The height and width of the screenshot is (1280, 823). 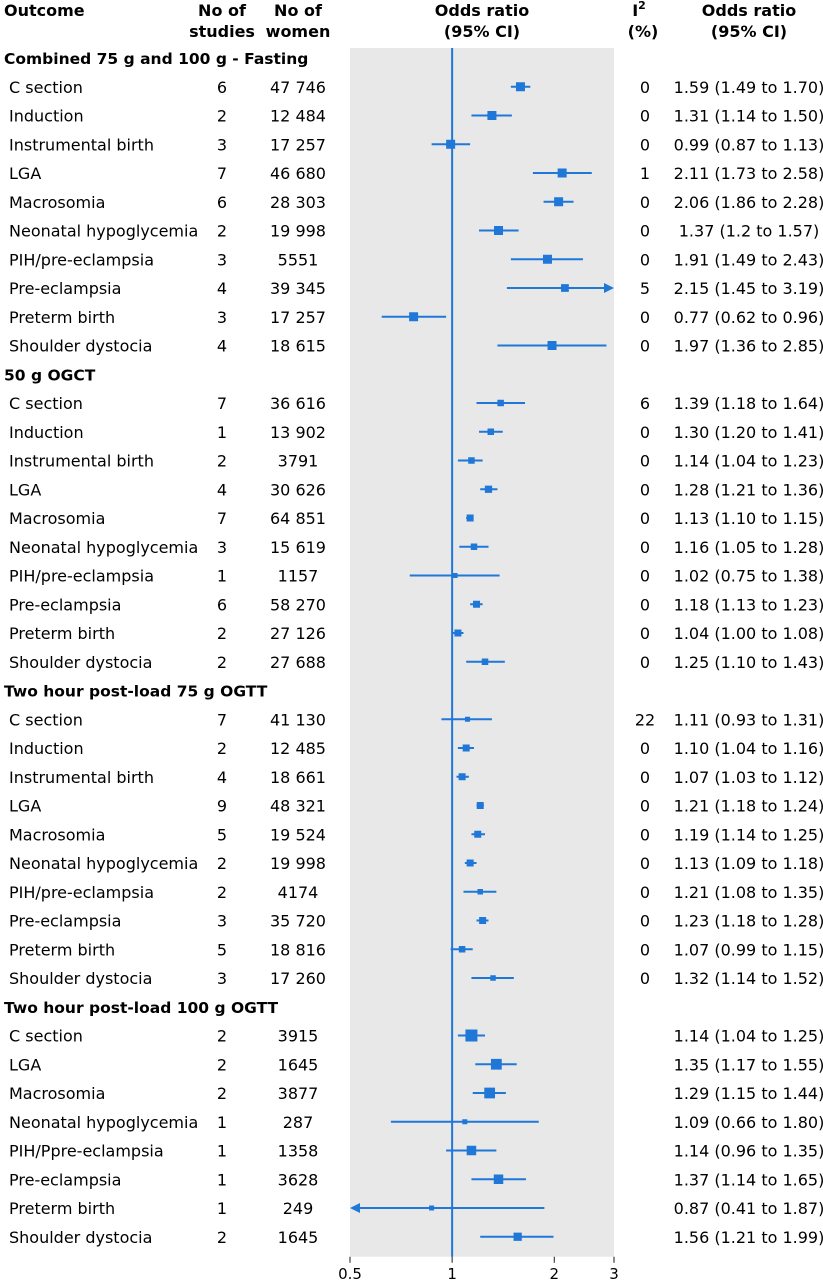 I want to click on row-studies: 2, so click(x=222, y=461).